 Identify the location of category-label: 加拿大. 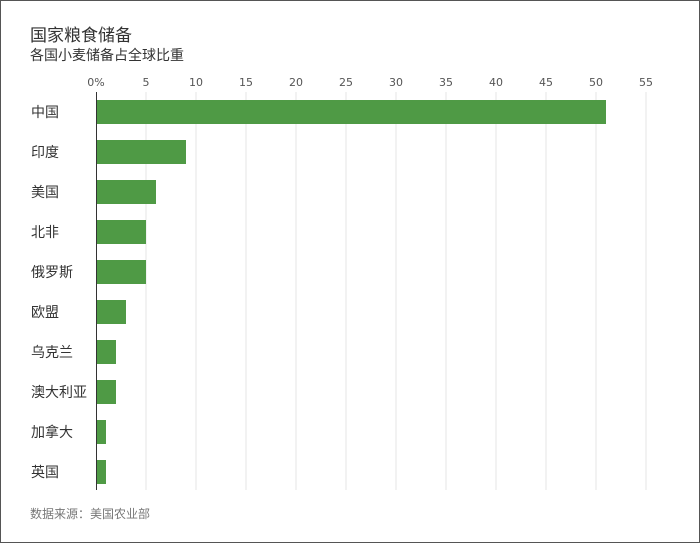
(52, 432).